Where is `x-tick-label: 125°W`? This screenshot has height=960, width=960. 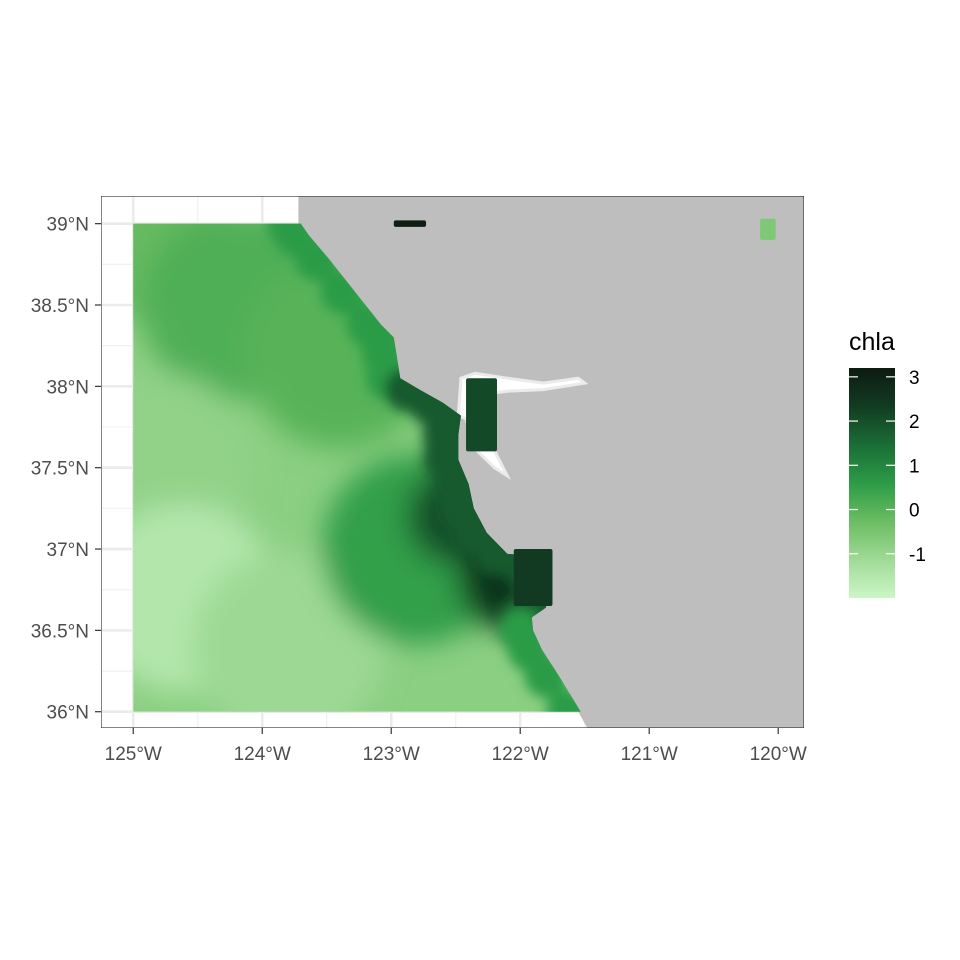 x-tick-label: 125°W is located at coordinates (133, 754).